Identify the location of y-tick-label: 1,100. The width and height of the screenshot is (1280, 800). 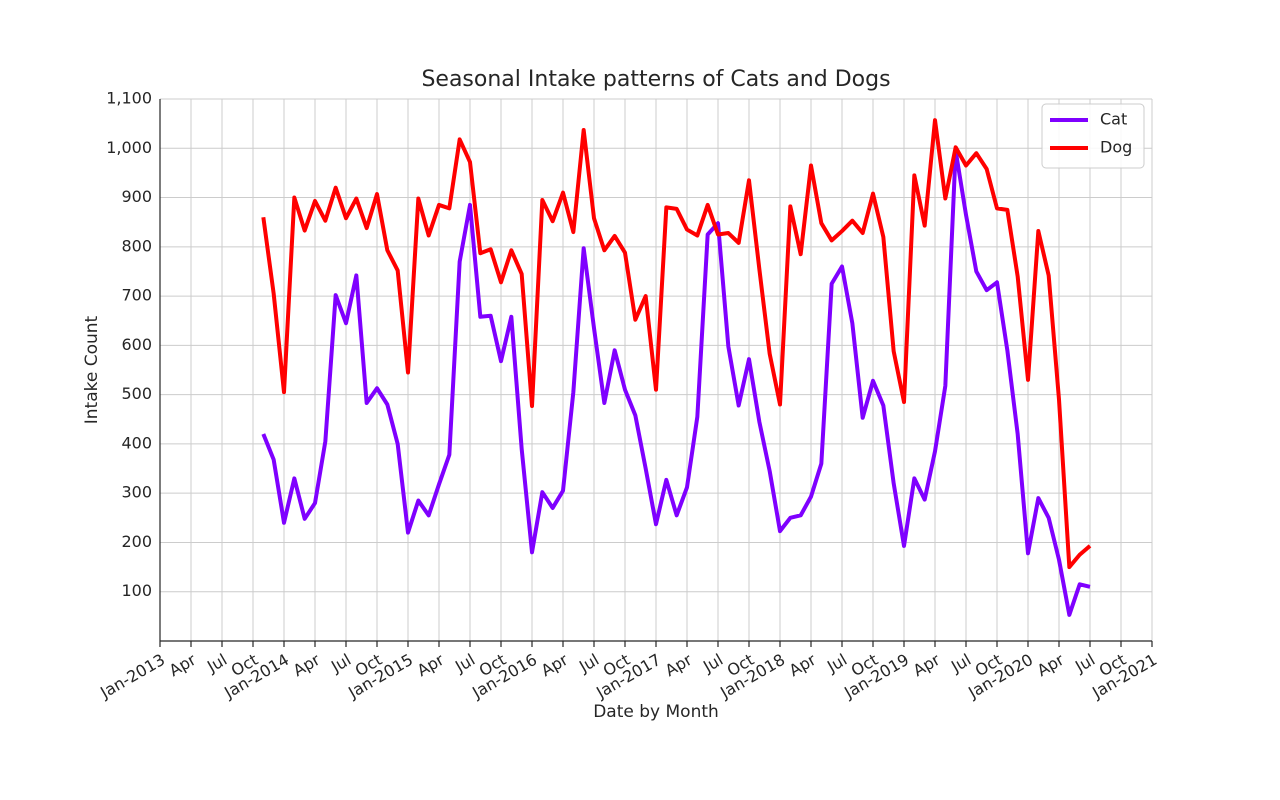
(129, 98).